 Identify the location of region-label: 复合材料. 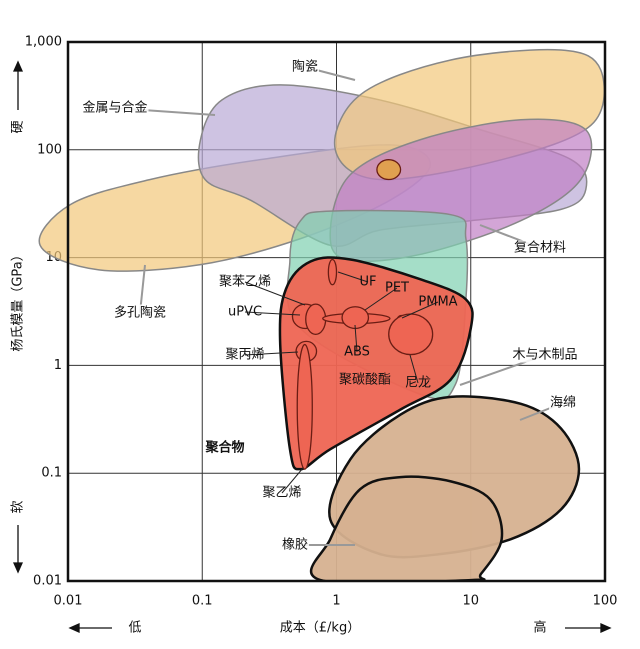
(540, 248).